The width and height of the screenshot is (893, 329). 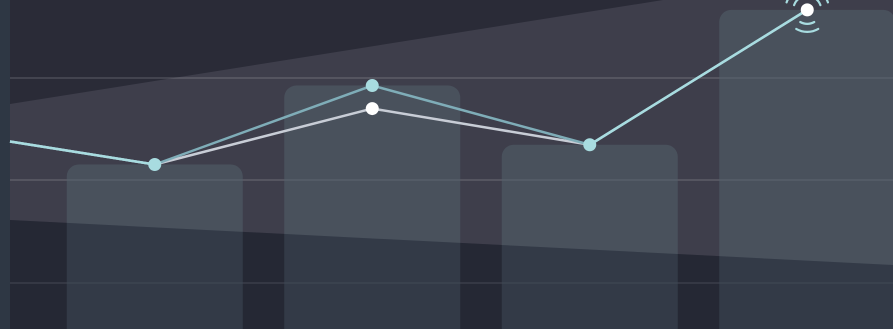 I want to click on series-tail-segment, so click(x=698, y=77).